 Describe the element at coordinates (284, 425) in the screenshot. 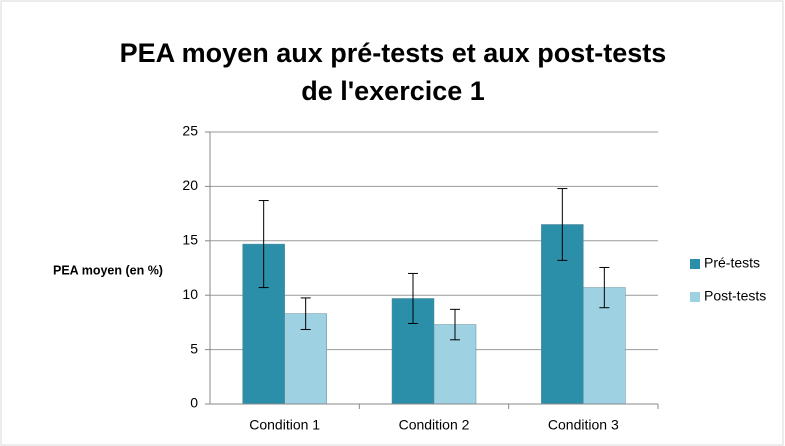

I see `x-tick-label: Condition 1` at that location.